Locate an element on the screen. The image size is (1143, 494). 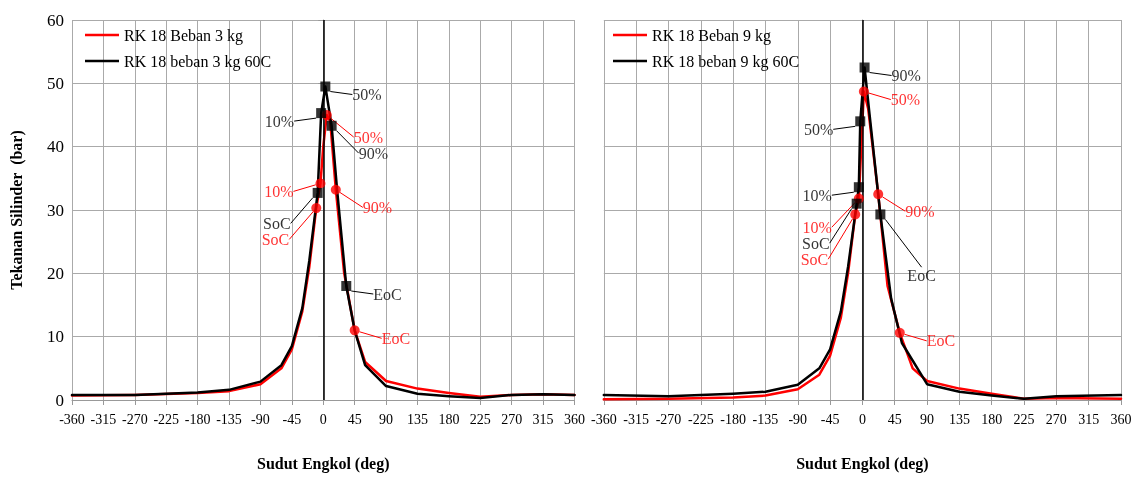
legend-label: RK 18 beban 9 kg 60C is located at coordinates (726, 61).